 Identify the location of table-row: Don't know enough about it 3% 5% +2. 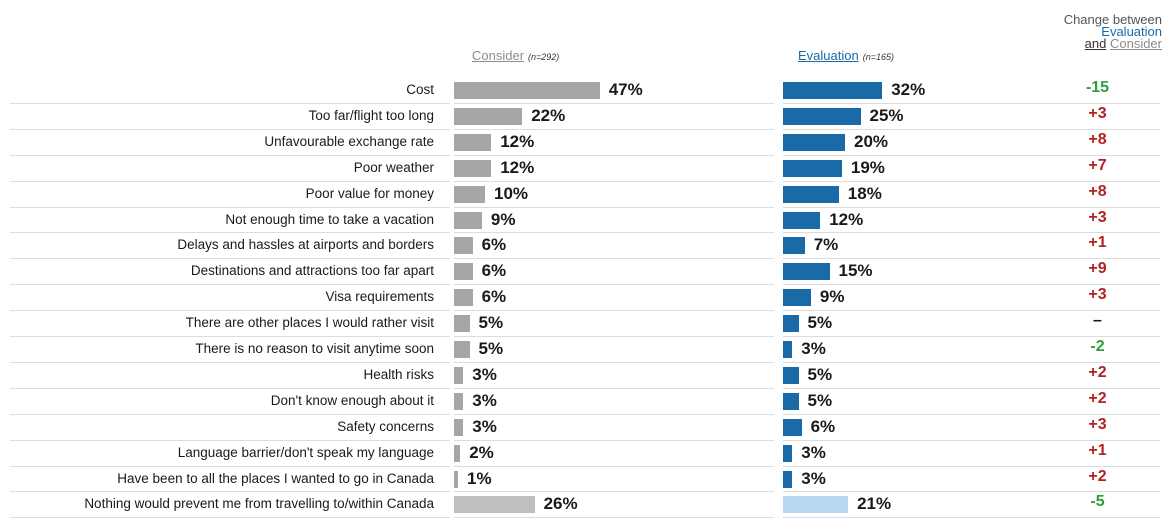
(583, 402).